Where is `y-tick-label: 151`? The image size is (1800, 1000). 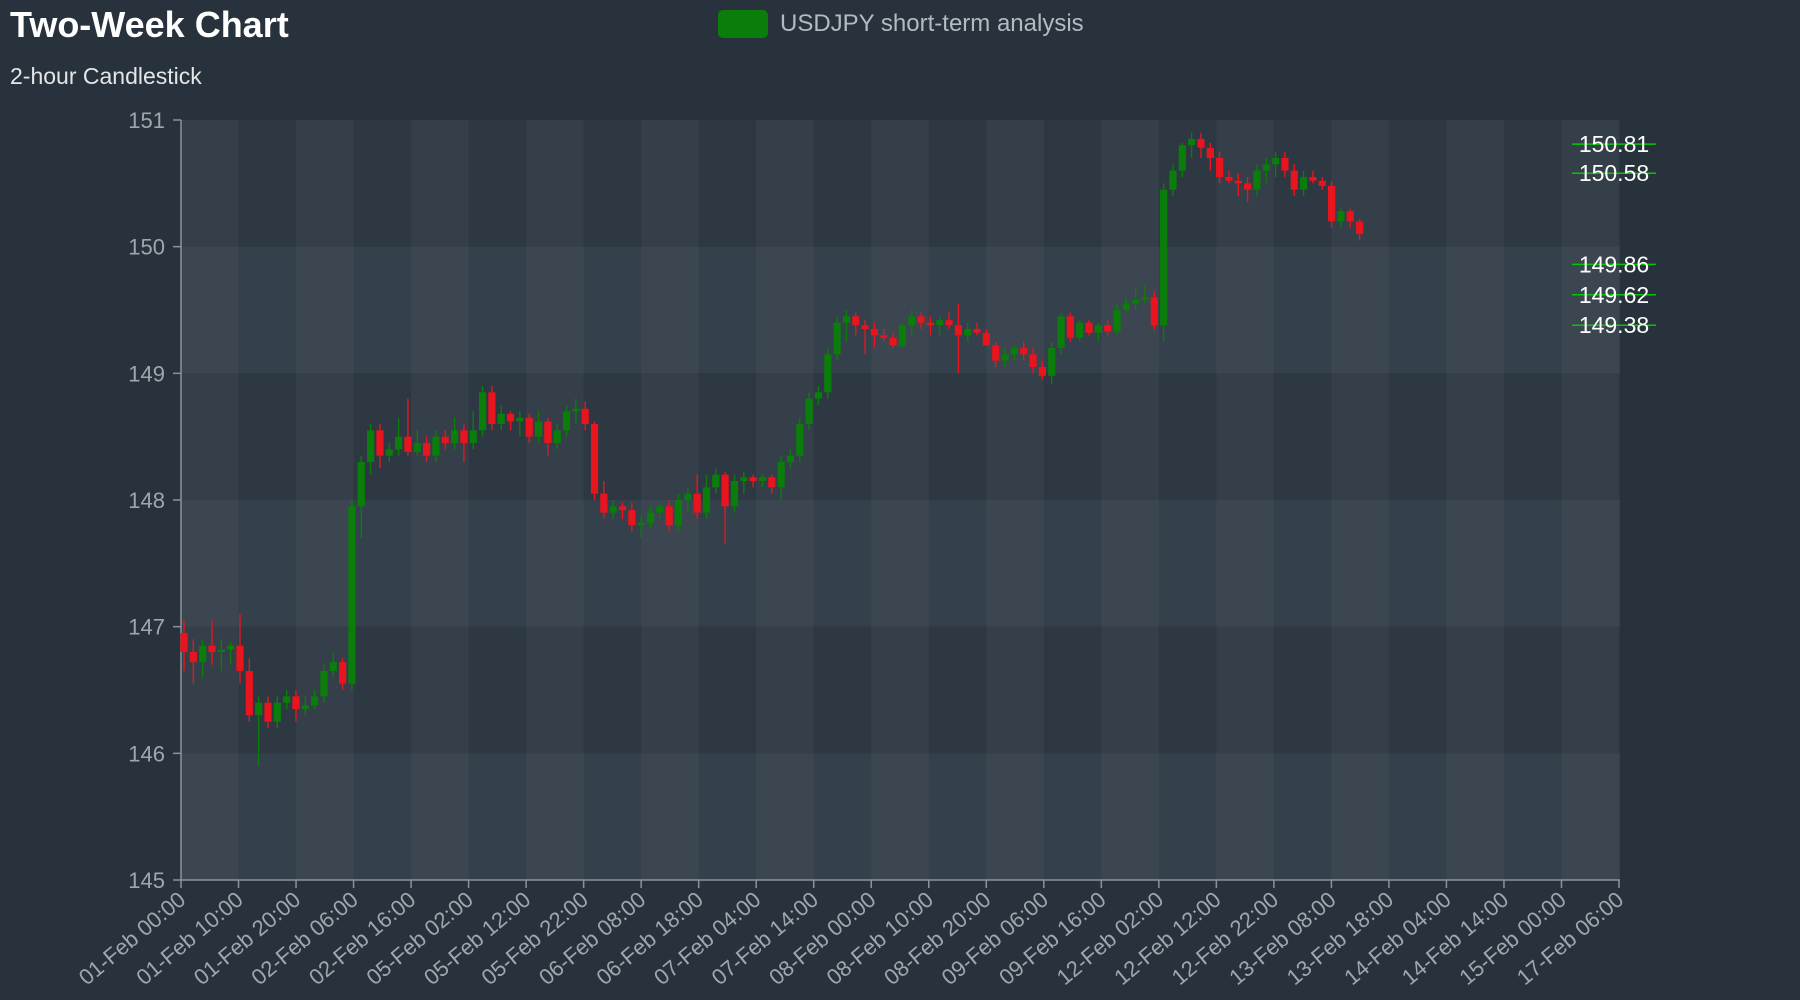 y-tick-label: 151 is located at coordinates (146, 120).